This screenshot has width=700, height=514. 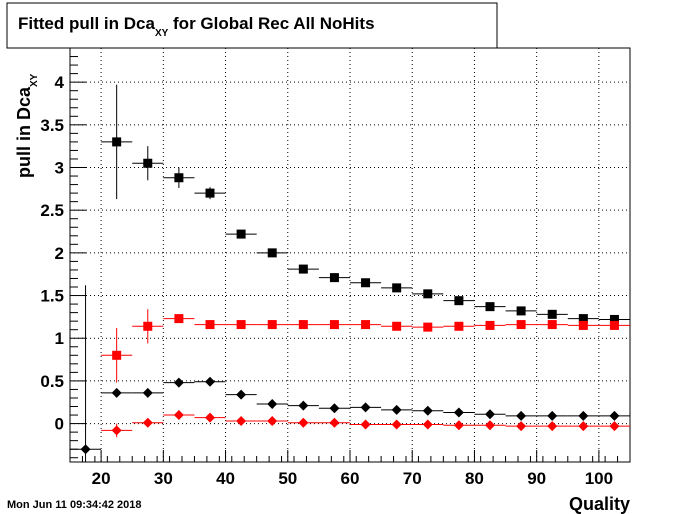 I want to click on y-tick-label: 0, so click(x=59, y=424).